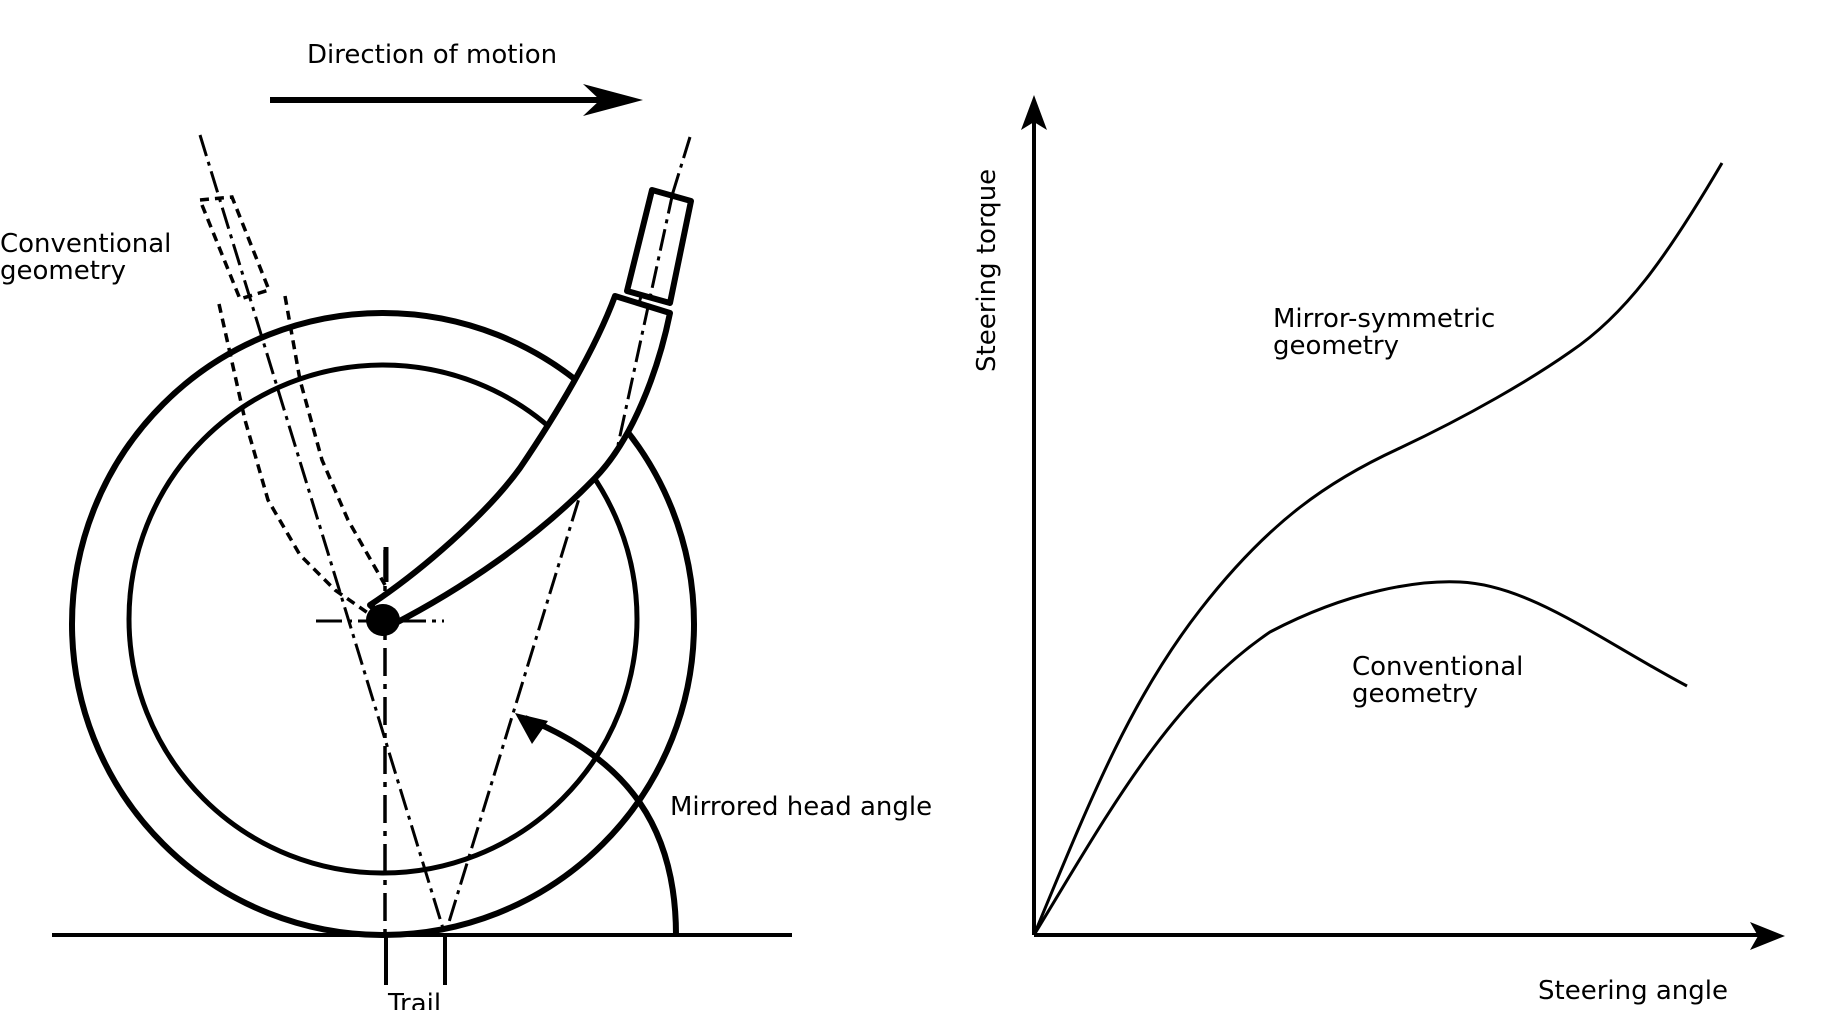  I want to click on head-angle-label: Mirrored head angle, so click(801, 807).